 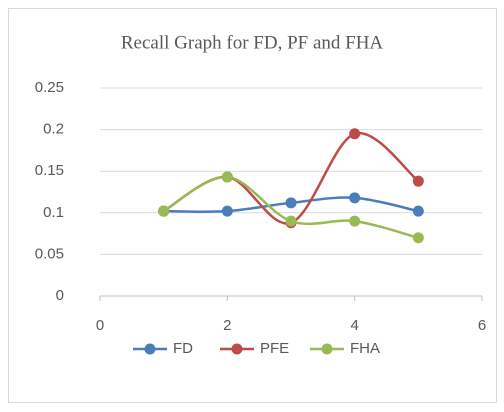 I want to click on x-tick-label: 0, so click(x=100, y=325).